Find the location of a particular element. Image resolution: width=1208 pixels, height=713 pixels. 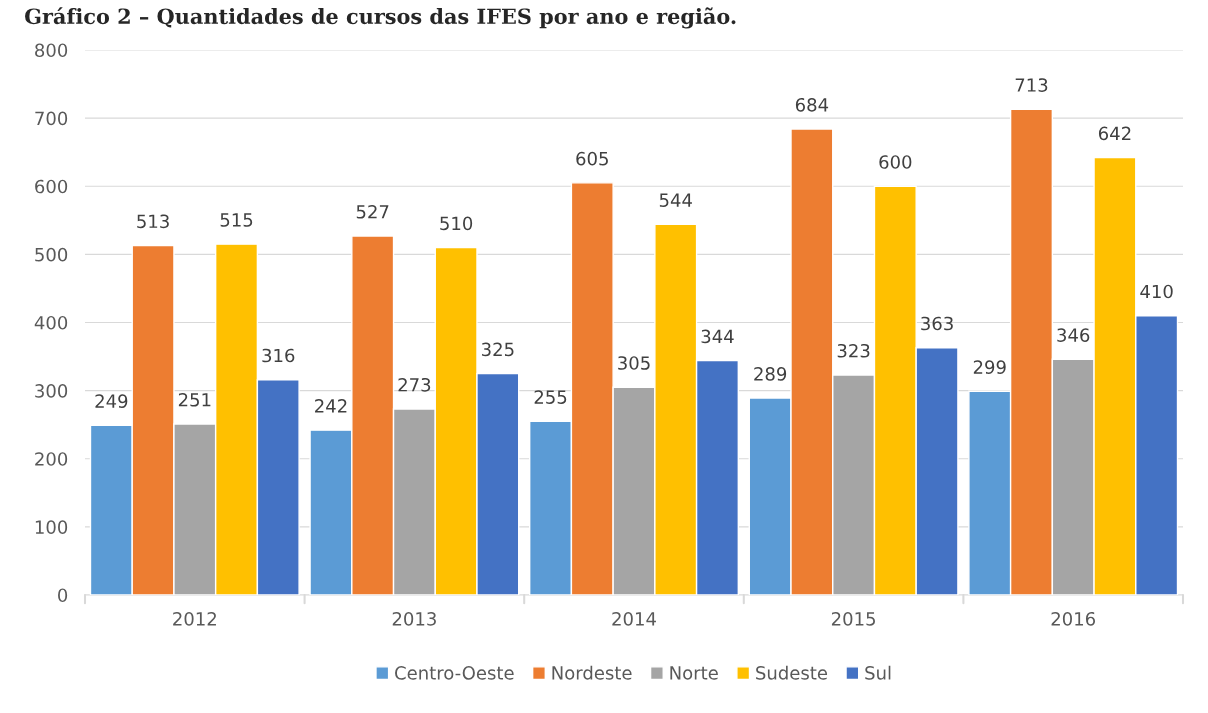

legend-label: Norte is located at coordinates (694, 673).